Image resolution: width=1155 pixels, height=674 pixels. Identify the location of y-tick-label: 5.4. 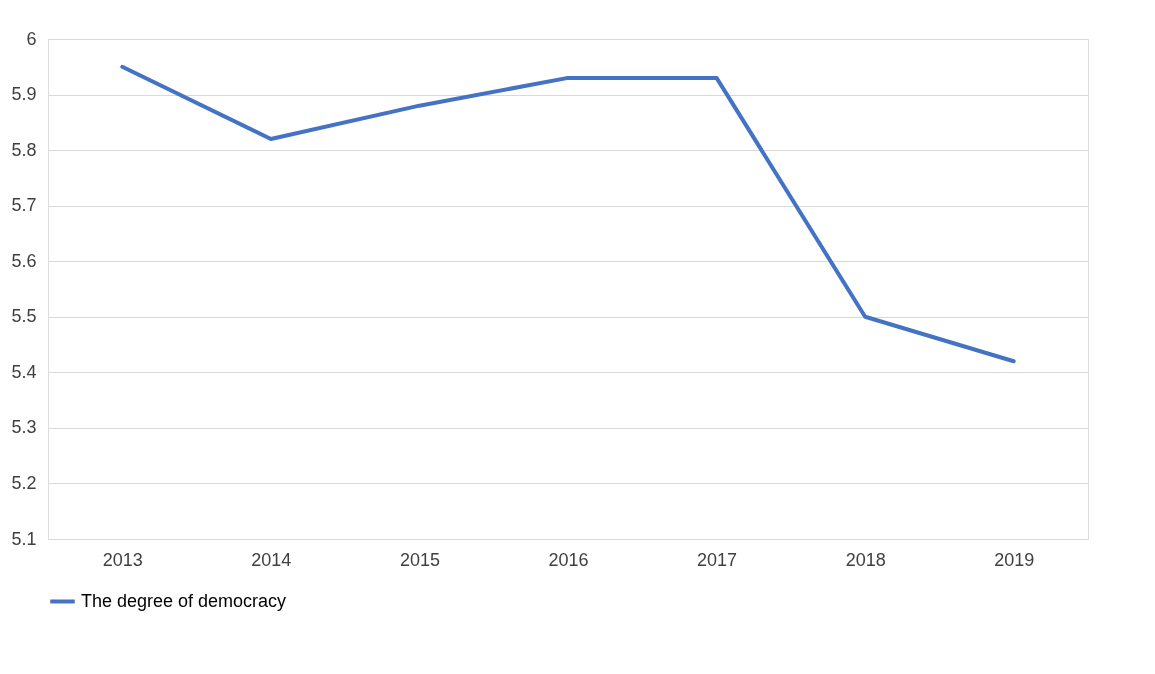
(24, 371).